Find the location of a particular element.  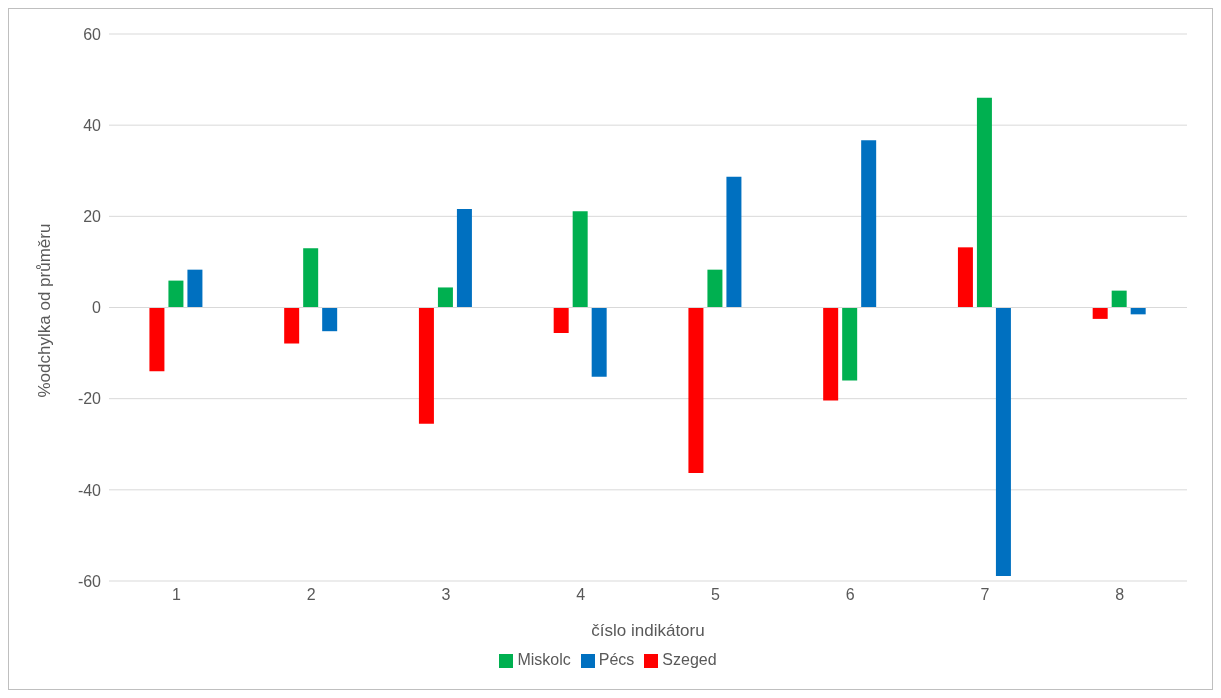

x-tick-label: 6 is located at coordinates (850, 595).